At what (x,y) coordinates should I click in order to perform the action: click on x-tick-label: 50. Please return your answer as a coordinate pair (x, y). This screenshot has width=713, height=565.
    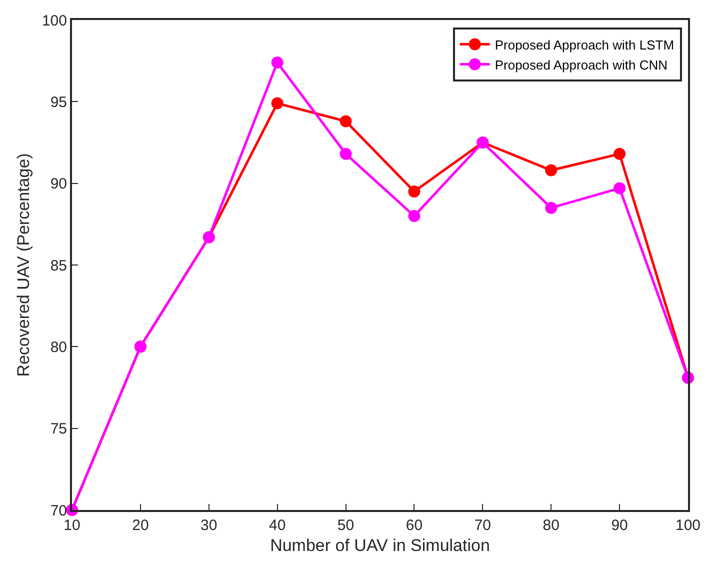
    Looking at the image, I should click on (345, 525).